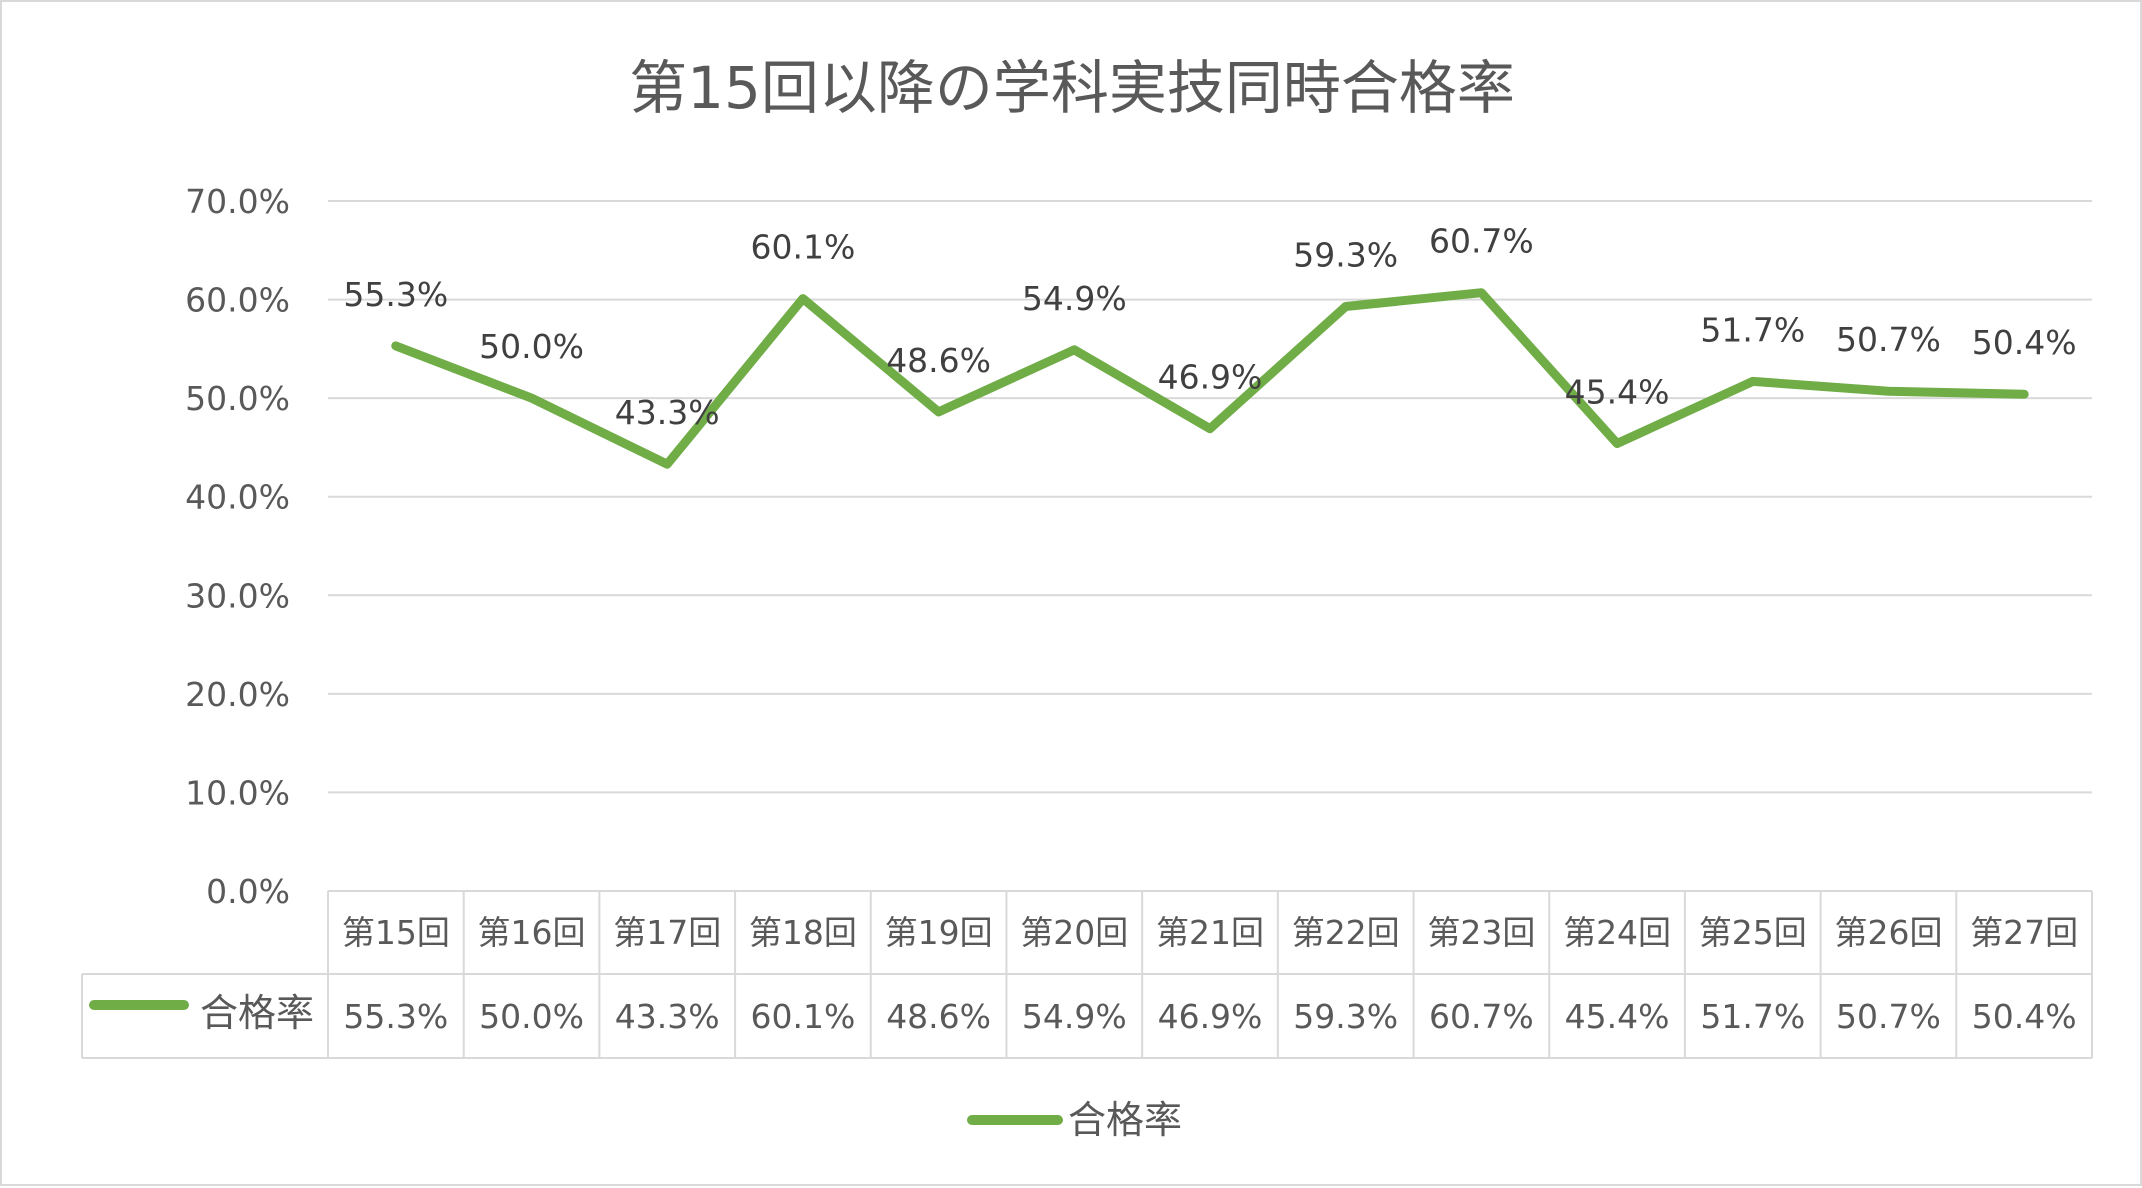 The image size is (2142, 1188). I want to click on data-label: 46.9%, so click(1210, 377).